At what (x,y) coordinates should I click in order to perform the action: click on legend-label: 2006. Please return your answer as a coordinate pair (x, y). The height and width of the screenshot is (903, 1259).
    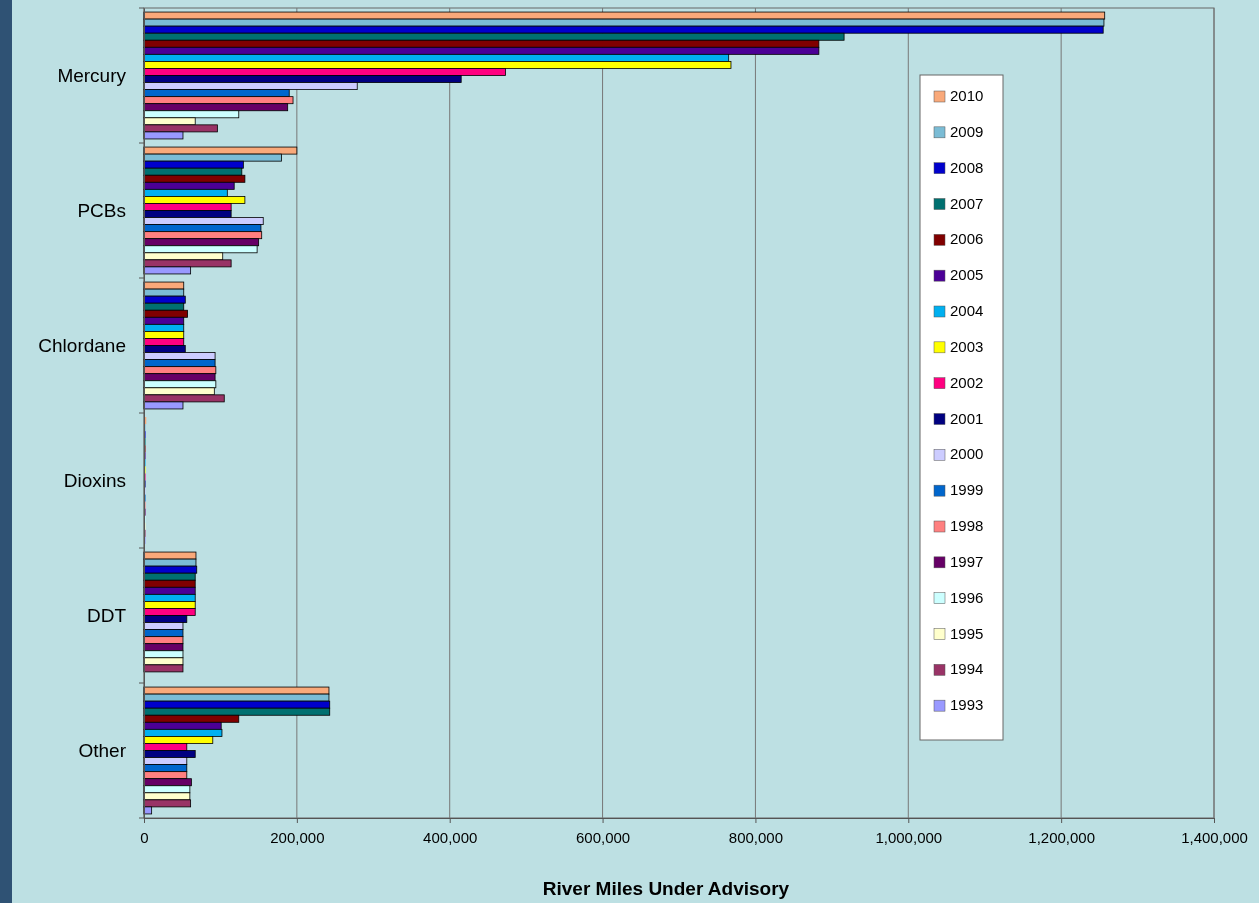
    Looking at the image, I should click on (967, 239).